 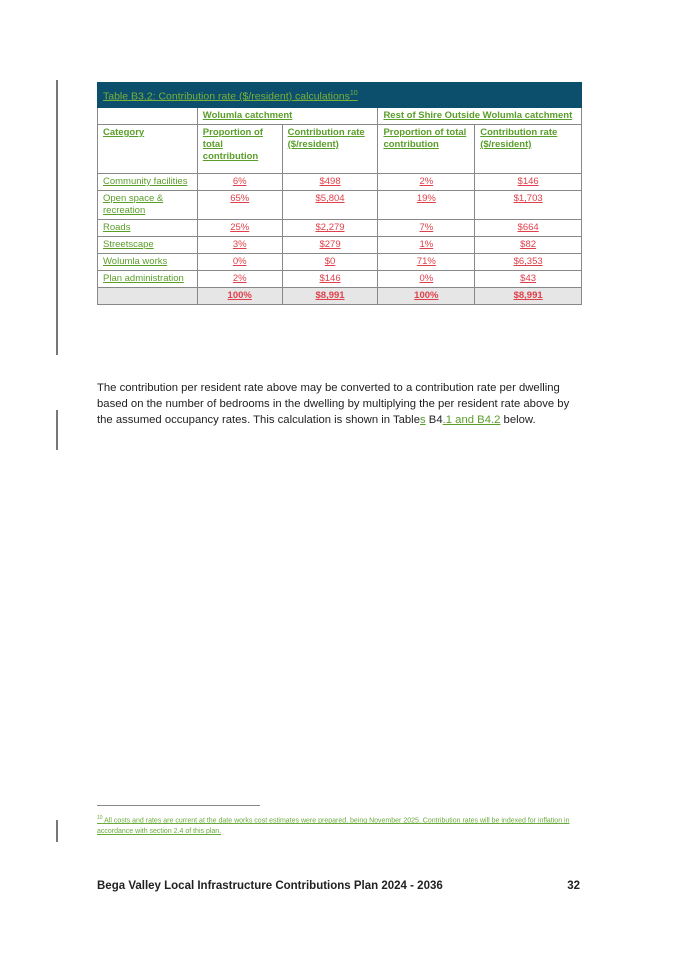 I want to click on table-row: Streetscape 3% $279 1% $82, so click(x=339, y=245).